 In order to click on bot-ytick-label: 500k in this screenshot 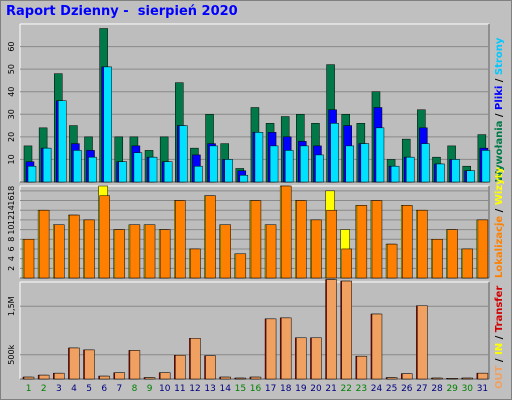, I will do `click(11, 354)`.